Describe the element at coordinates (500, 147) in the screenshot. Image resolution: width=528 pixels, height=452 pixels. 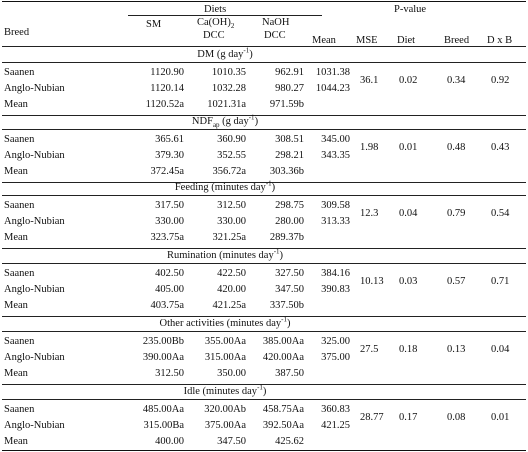
I see `stat-dxb: 0.43` at that location.